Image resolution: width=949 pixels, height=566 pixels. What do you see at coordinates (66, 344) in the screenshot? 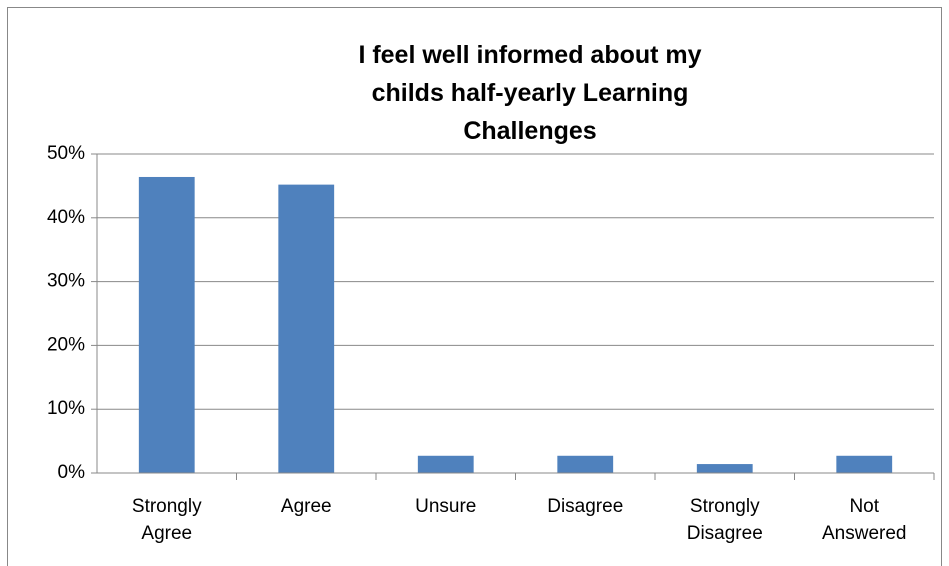
I see `y-tick-label: 20%` at bounding box center [66, 344].